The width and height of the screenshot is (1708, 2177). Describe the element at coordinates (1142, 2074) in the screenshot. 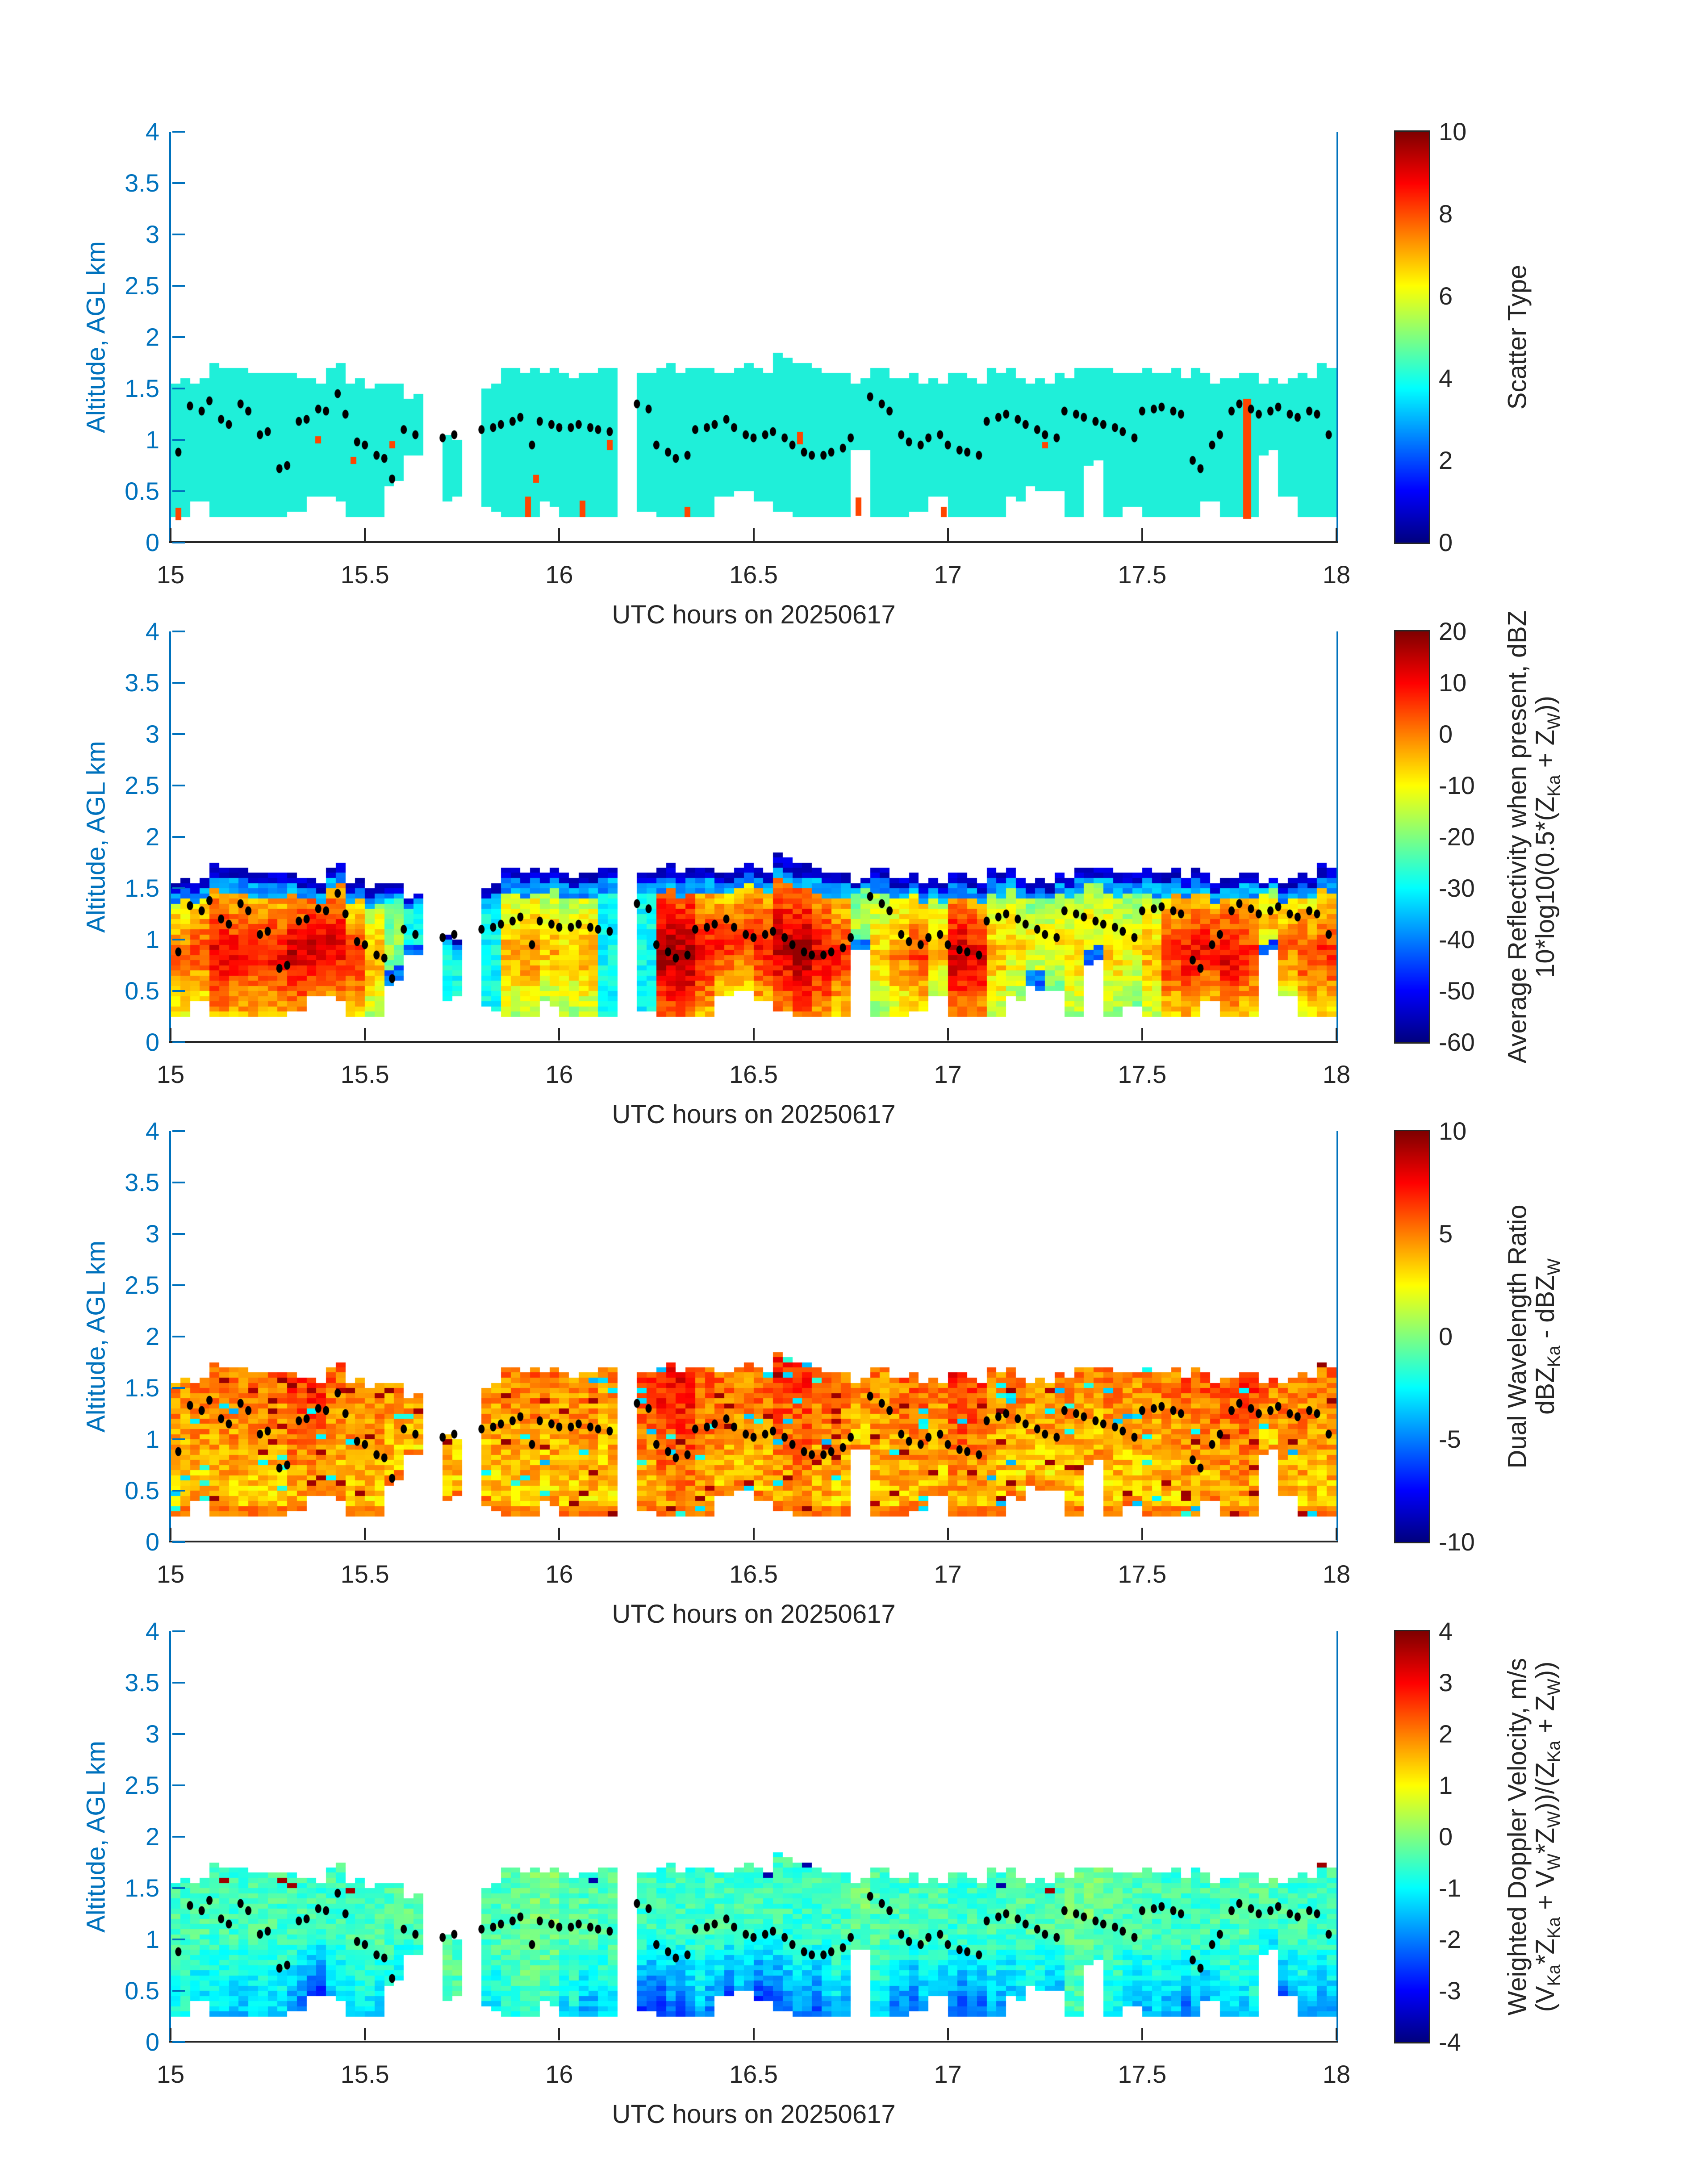

I see `x-tick-label: 17.5` at that location.